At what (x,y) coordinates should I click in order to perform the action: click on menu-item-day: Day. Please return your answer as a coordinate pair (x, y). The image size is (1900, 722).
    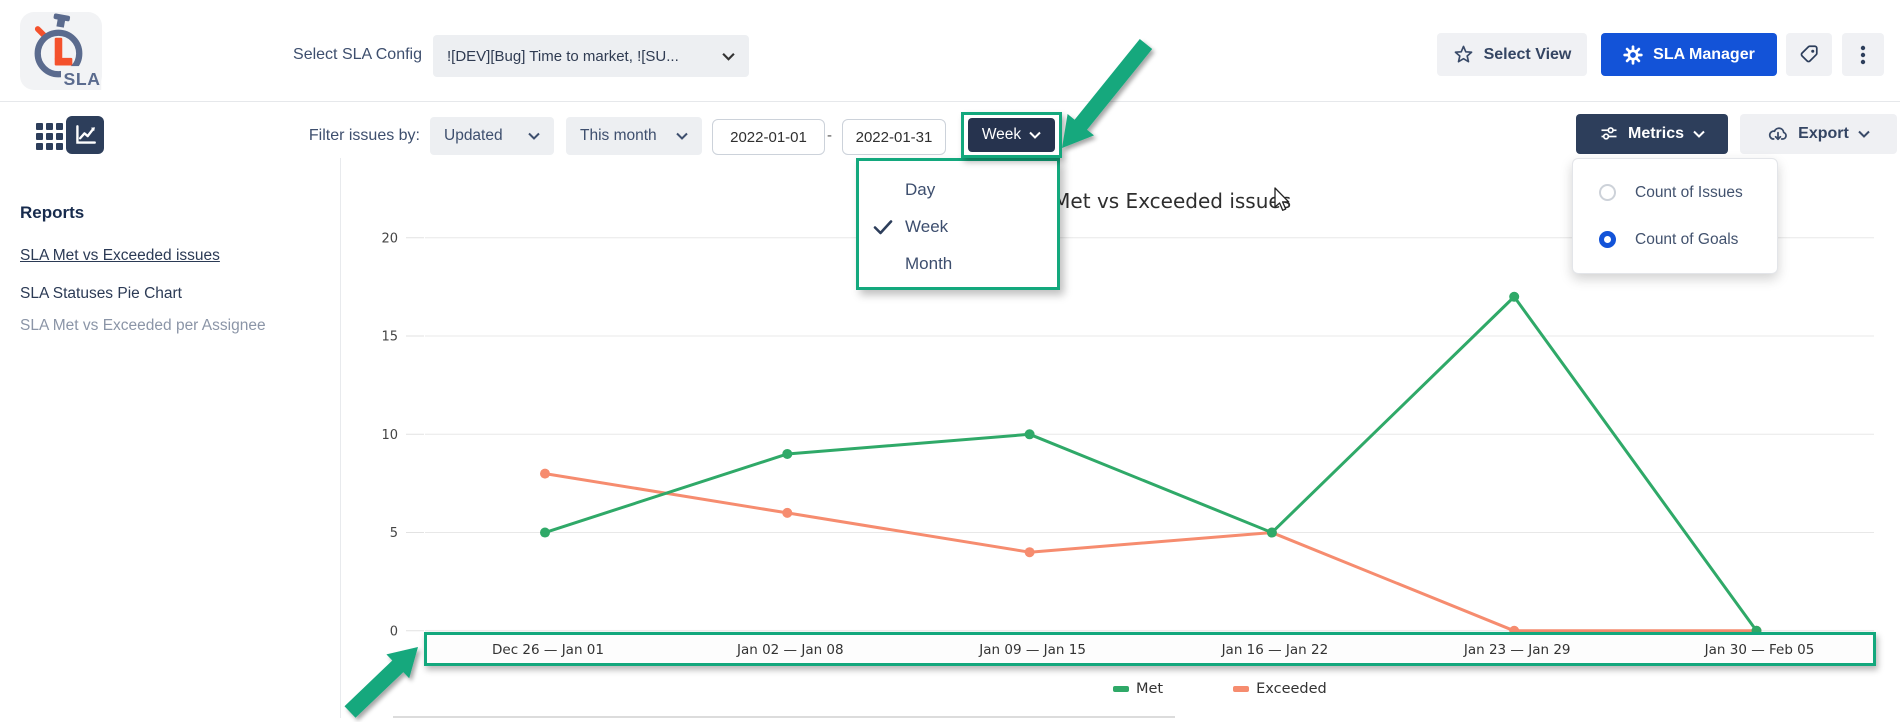
    Looking at the image, I should click on (958, 189).